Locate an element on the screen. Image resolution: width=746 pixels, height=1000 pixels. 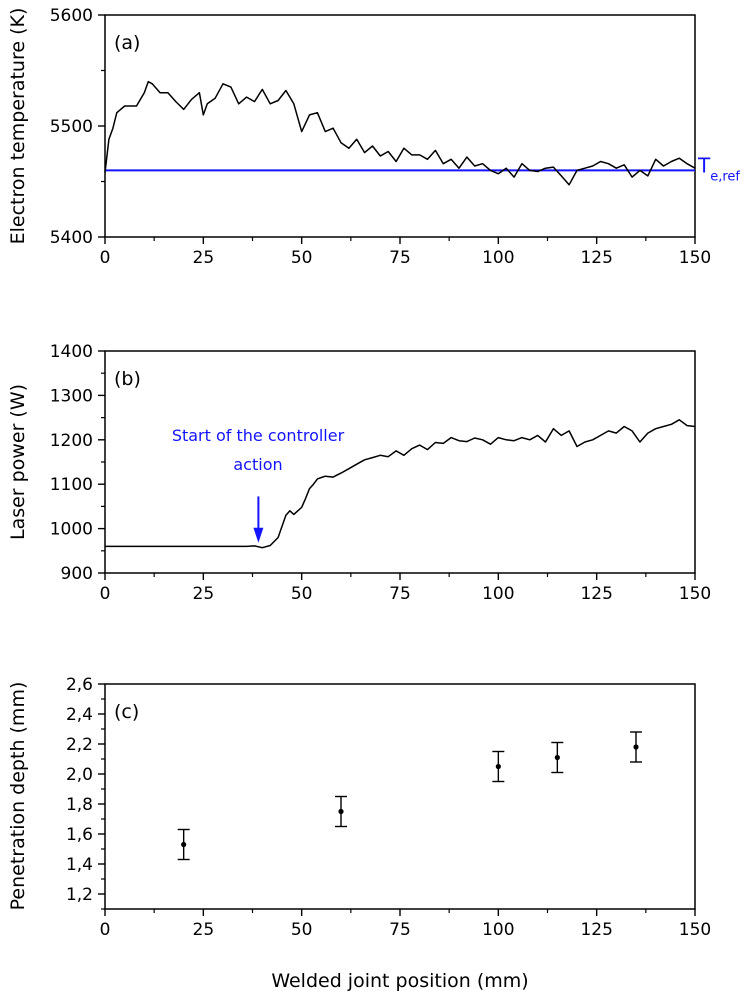
panel-b-series-line is located at coordinates (400, 484).